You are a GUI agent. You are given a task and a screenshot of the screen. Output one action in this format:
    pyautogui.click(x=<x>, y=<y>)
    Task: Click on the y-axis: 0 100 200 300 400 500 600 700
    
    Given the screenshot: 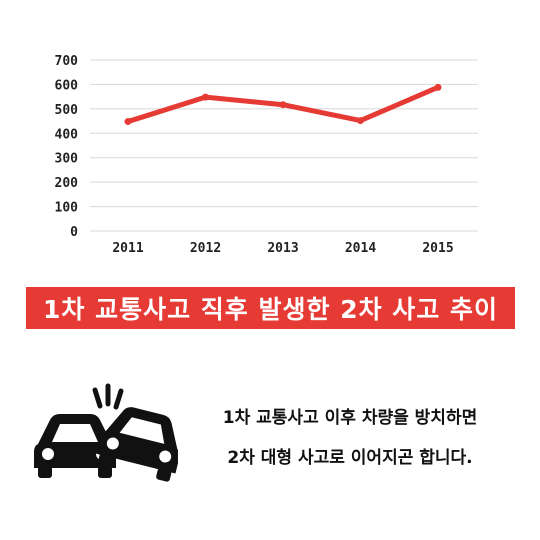 What is the action you would take?
    pyautogui.click(x=67, y=147)
    